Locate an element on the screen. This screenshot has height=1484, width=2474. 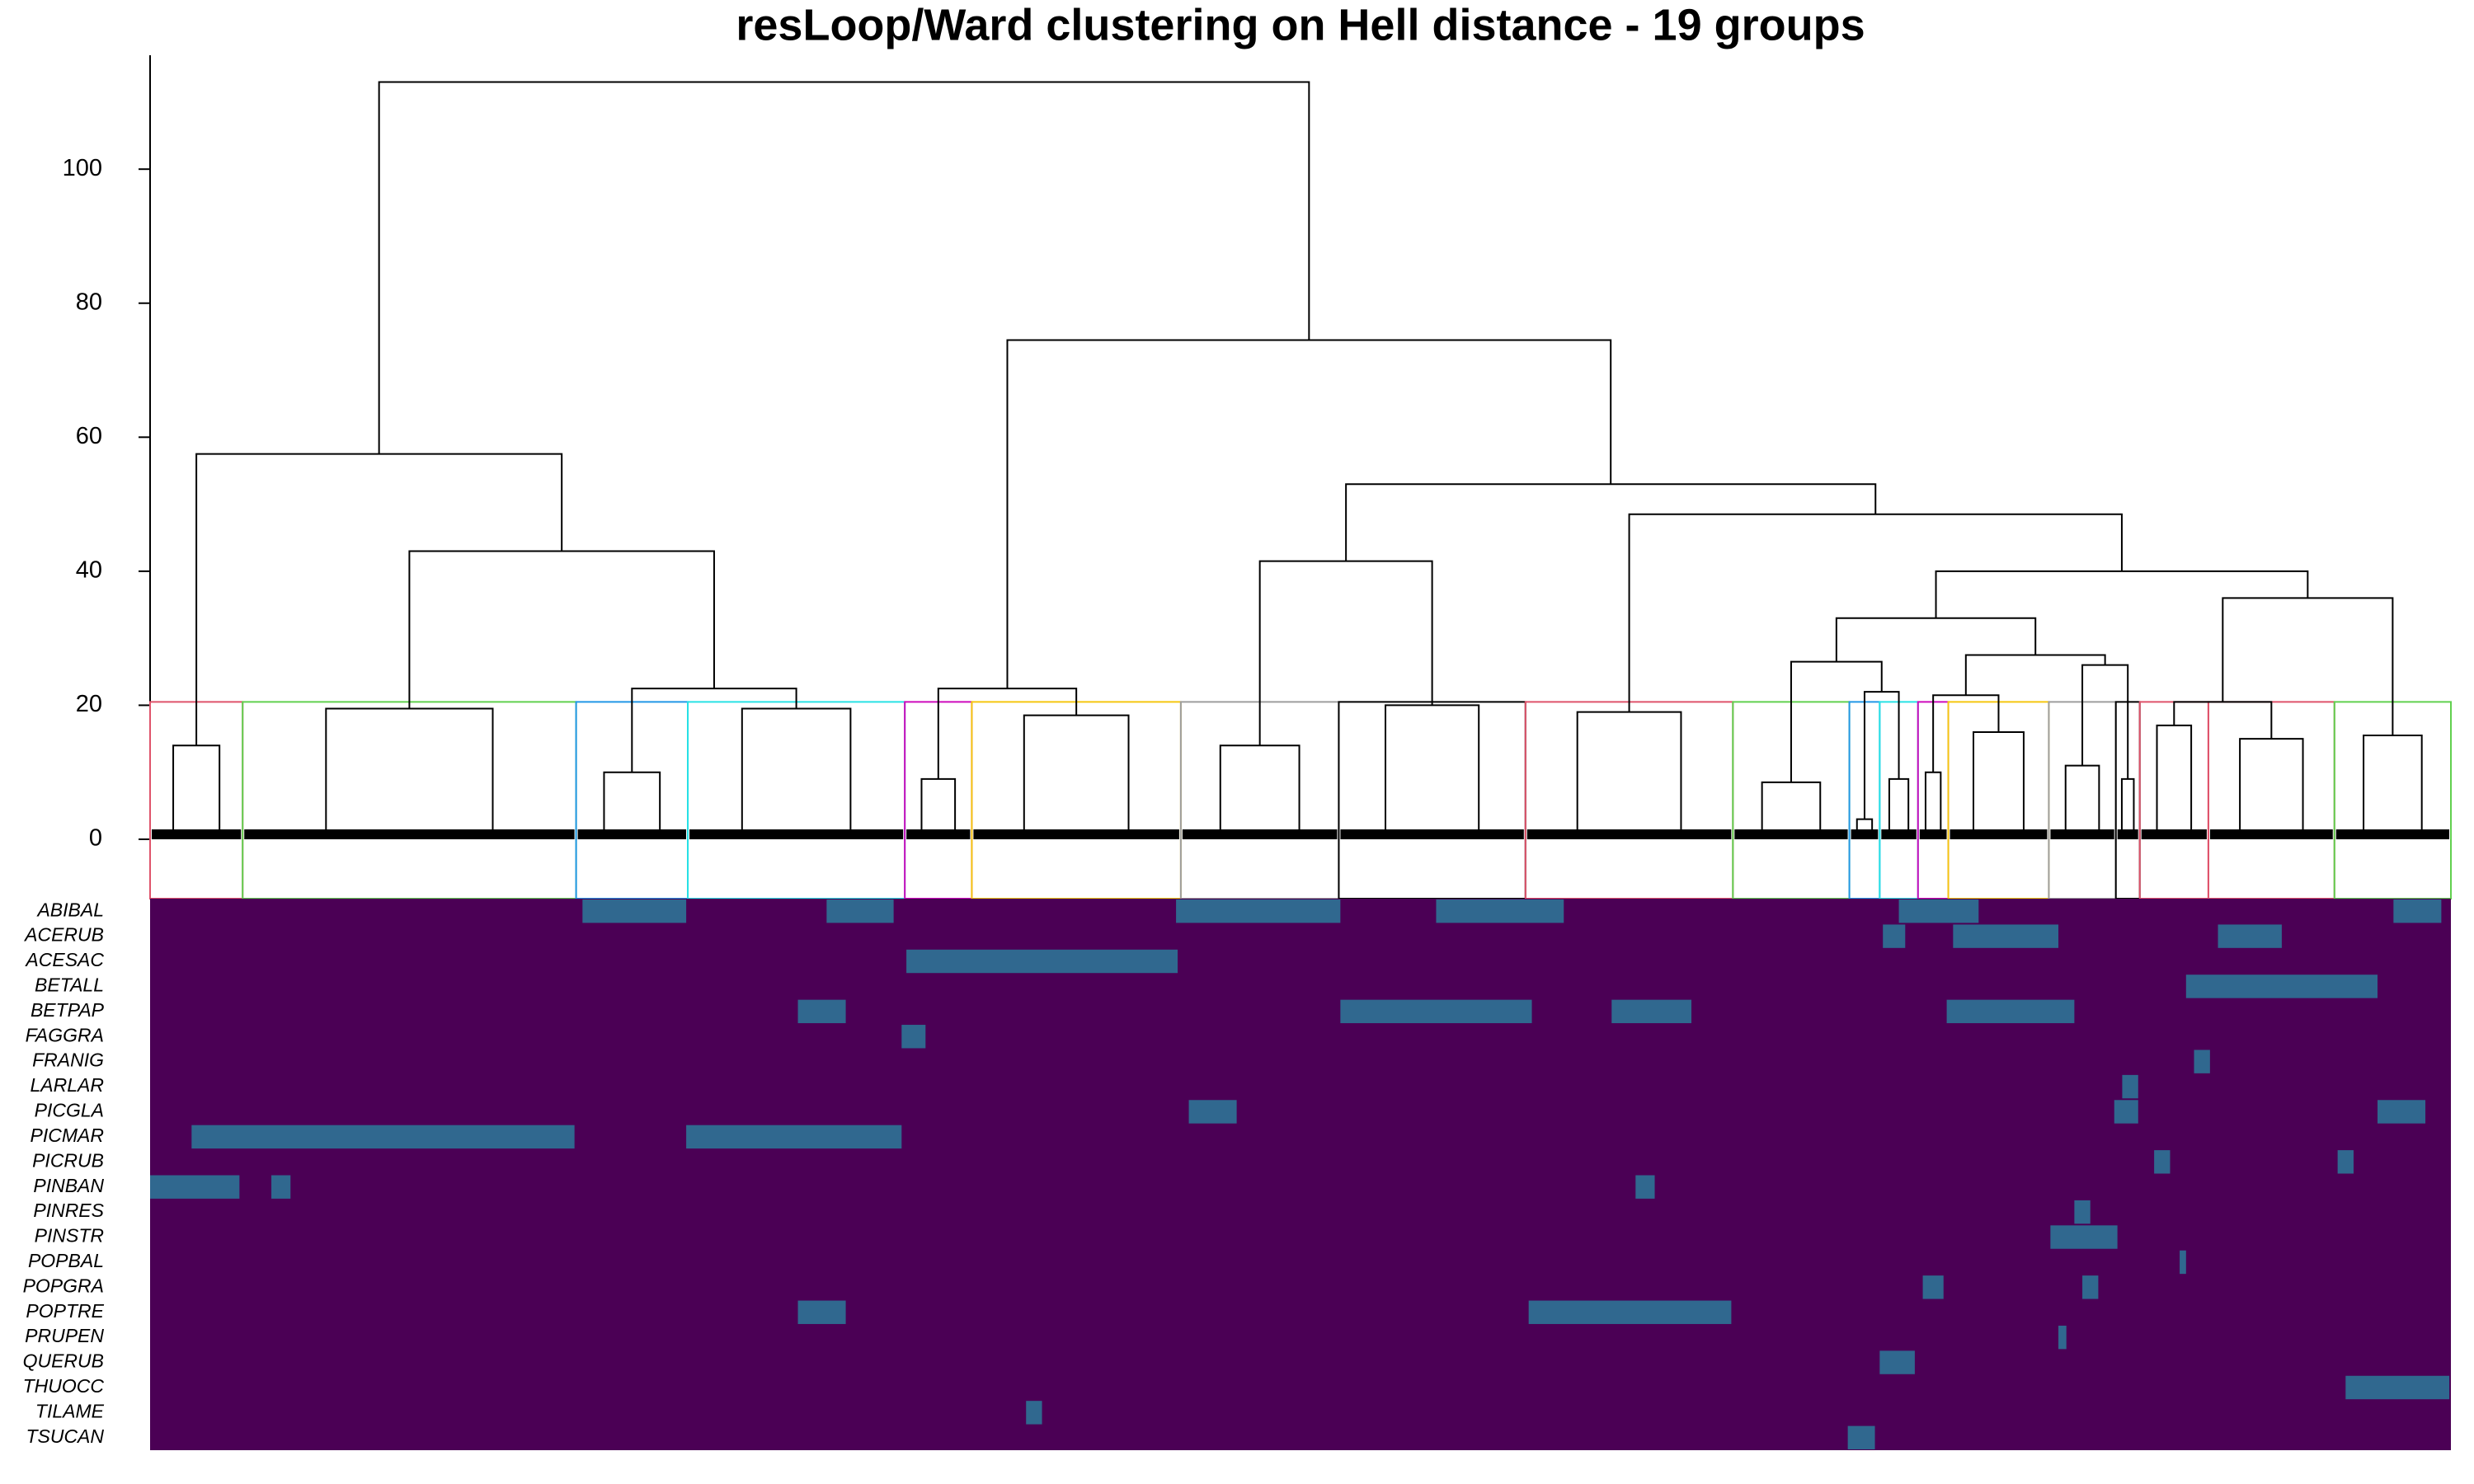
row-label: BETALL is located at coordinates (69, 985).